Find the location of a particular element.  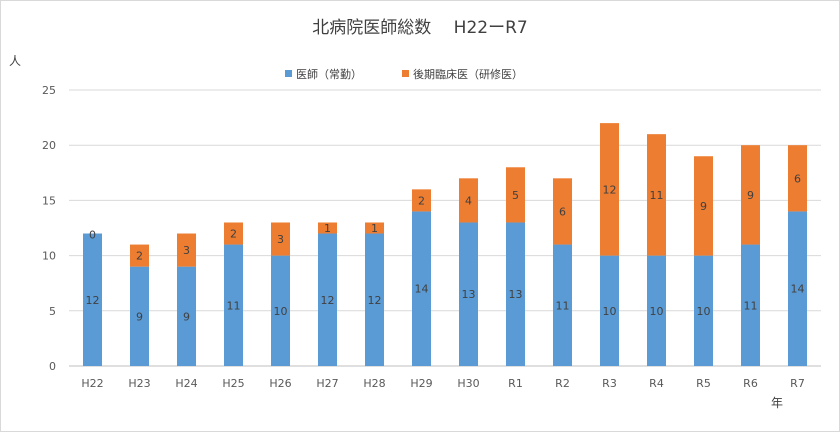

x-tick-label: H30 is located at coordinates (468, 383).